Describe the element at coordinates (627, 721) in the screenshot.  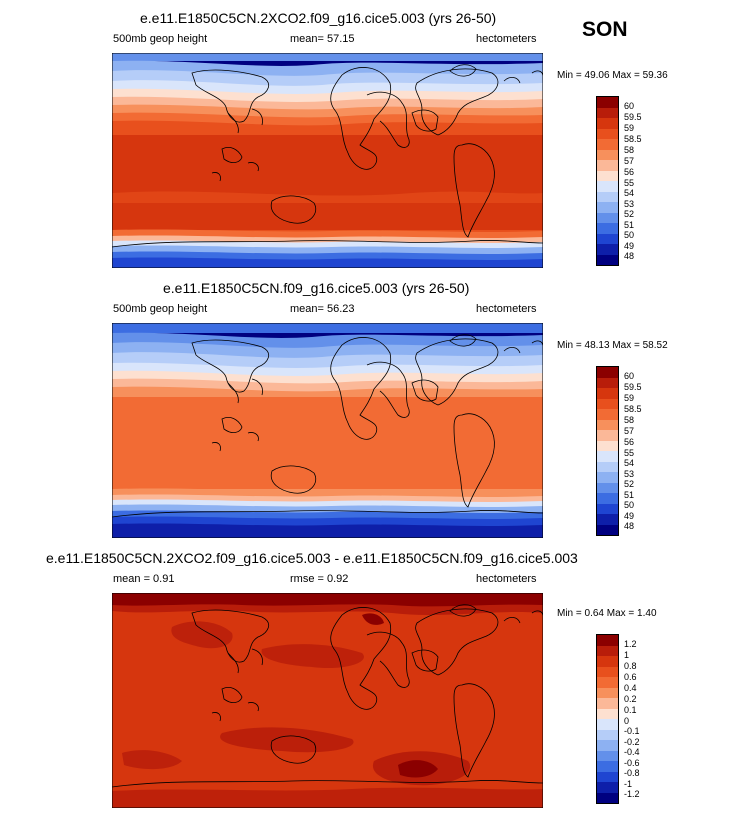
I see `colorbar-label: 0` at that location.